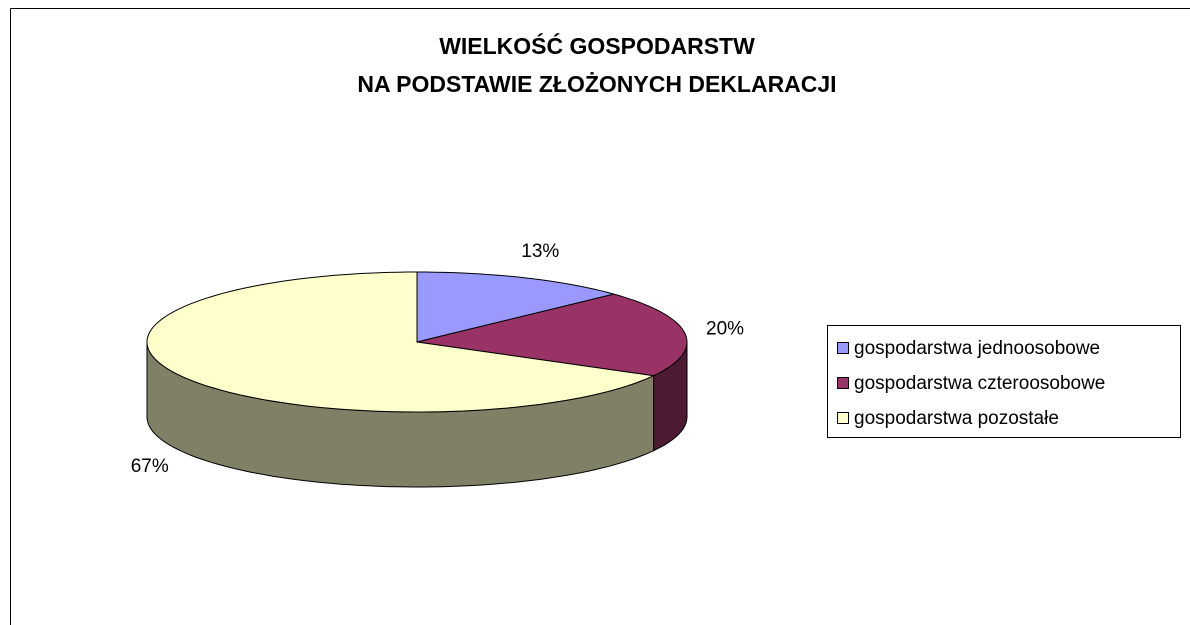 This screenshot has width=1190, height=625. I want to click on legend-label: gospodarstwa jednoosobowe, so click(977, 348).